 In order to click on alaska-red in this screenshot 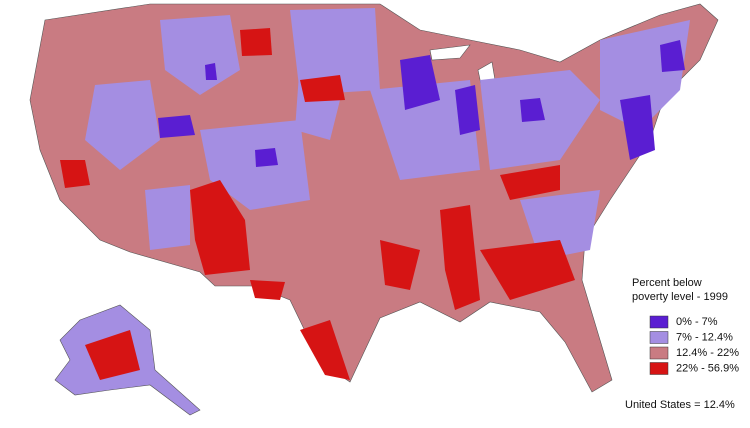, I will do `click(112, 355)`.